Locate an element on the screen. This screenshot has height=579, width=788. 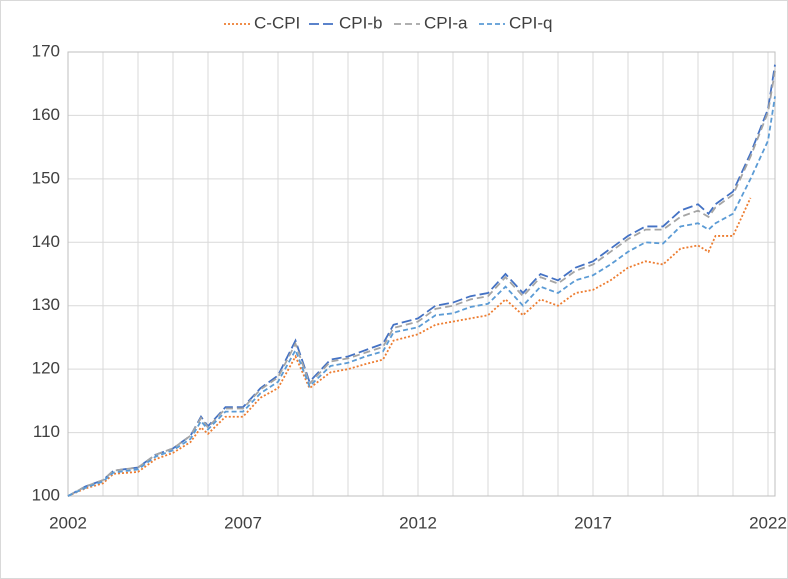
x-tick-label: 2012 is located at coordinates (418, 522).